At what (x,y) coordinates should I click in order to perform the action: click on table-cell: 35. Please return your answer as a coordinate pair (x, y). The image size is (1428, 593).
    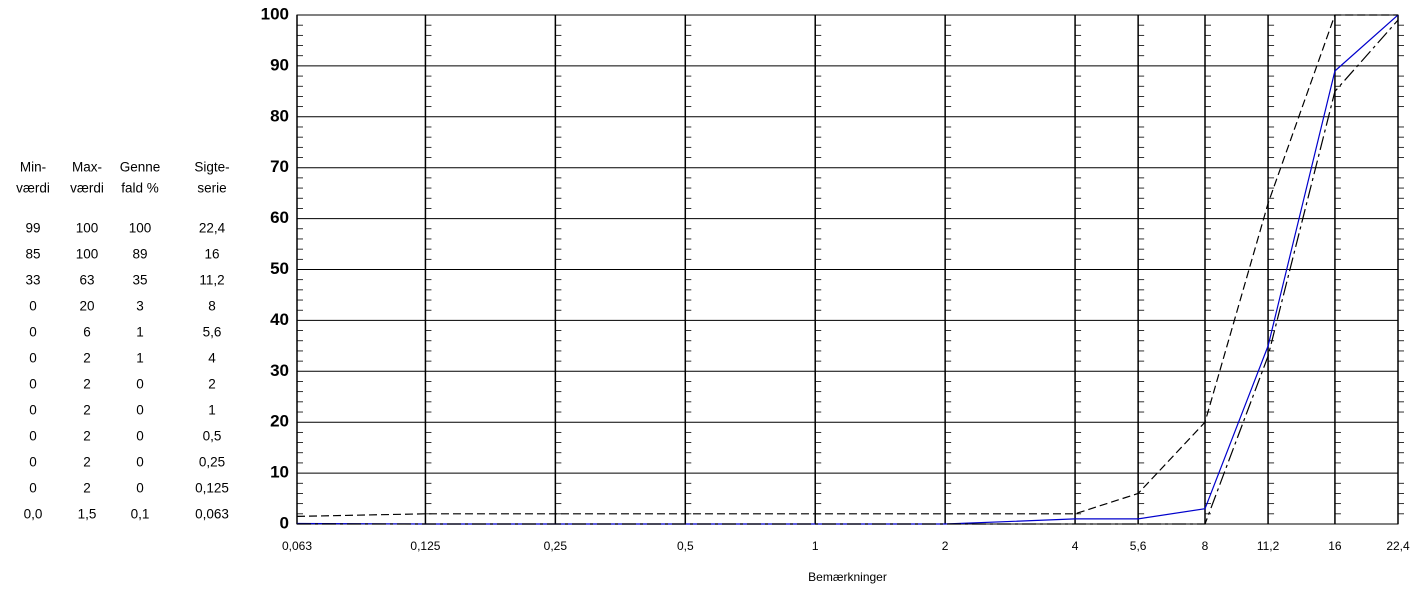
    Looking at the image, I should click on (139, 280).